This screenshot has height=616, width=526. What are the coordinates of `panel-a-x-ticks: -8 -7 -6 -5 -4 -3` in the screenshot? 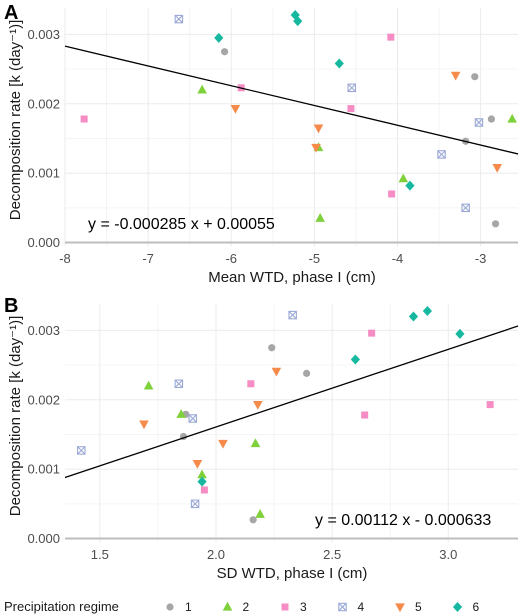 It's located at (272, 258).